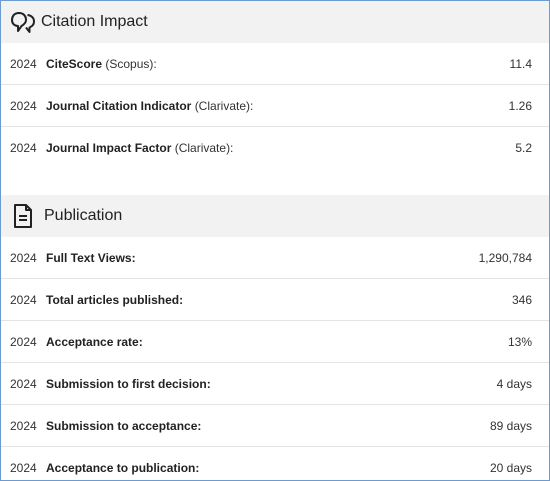  What do you see at coordinates (521, 299) in the screenshot?
I see `metric-value: 346` at bounding box center [521, 299].